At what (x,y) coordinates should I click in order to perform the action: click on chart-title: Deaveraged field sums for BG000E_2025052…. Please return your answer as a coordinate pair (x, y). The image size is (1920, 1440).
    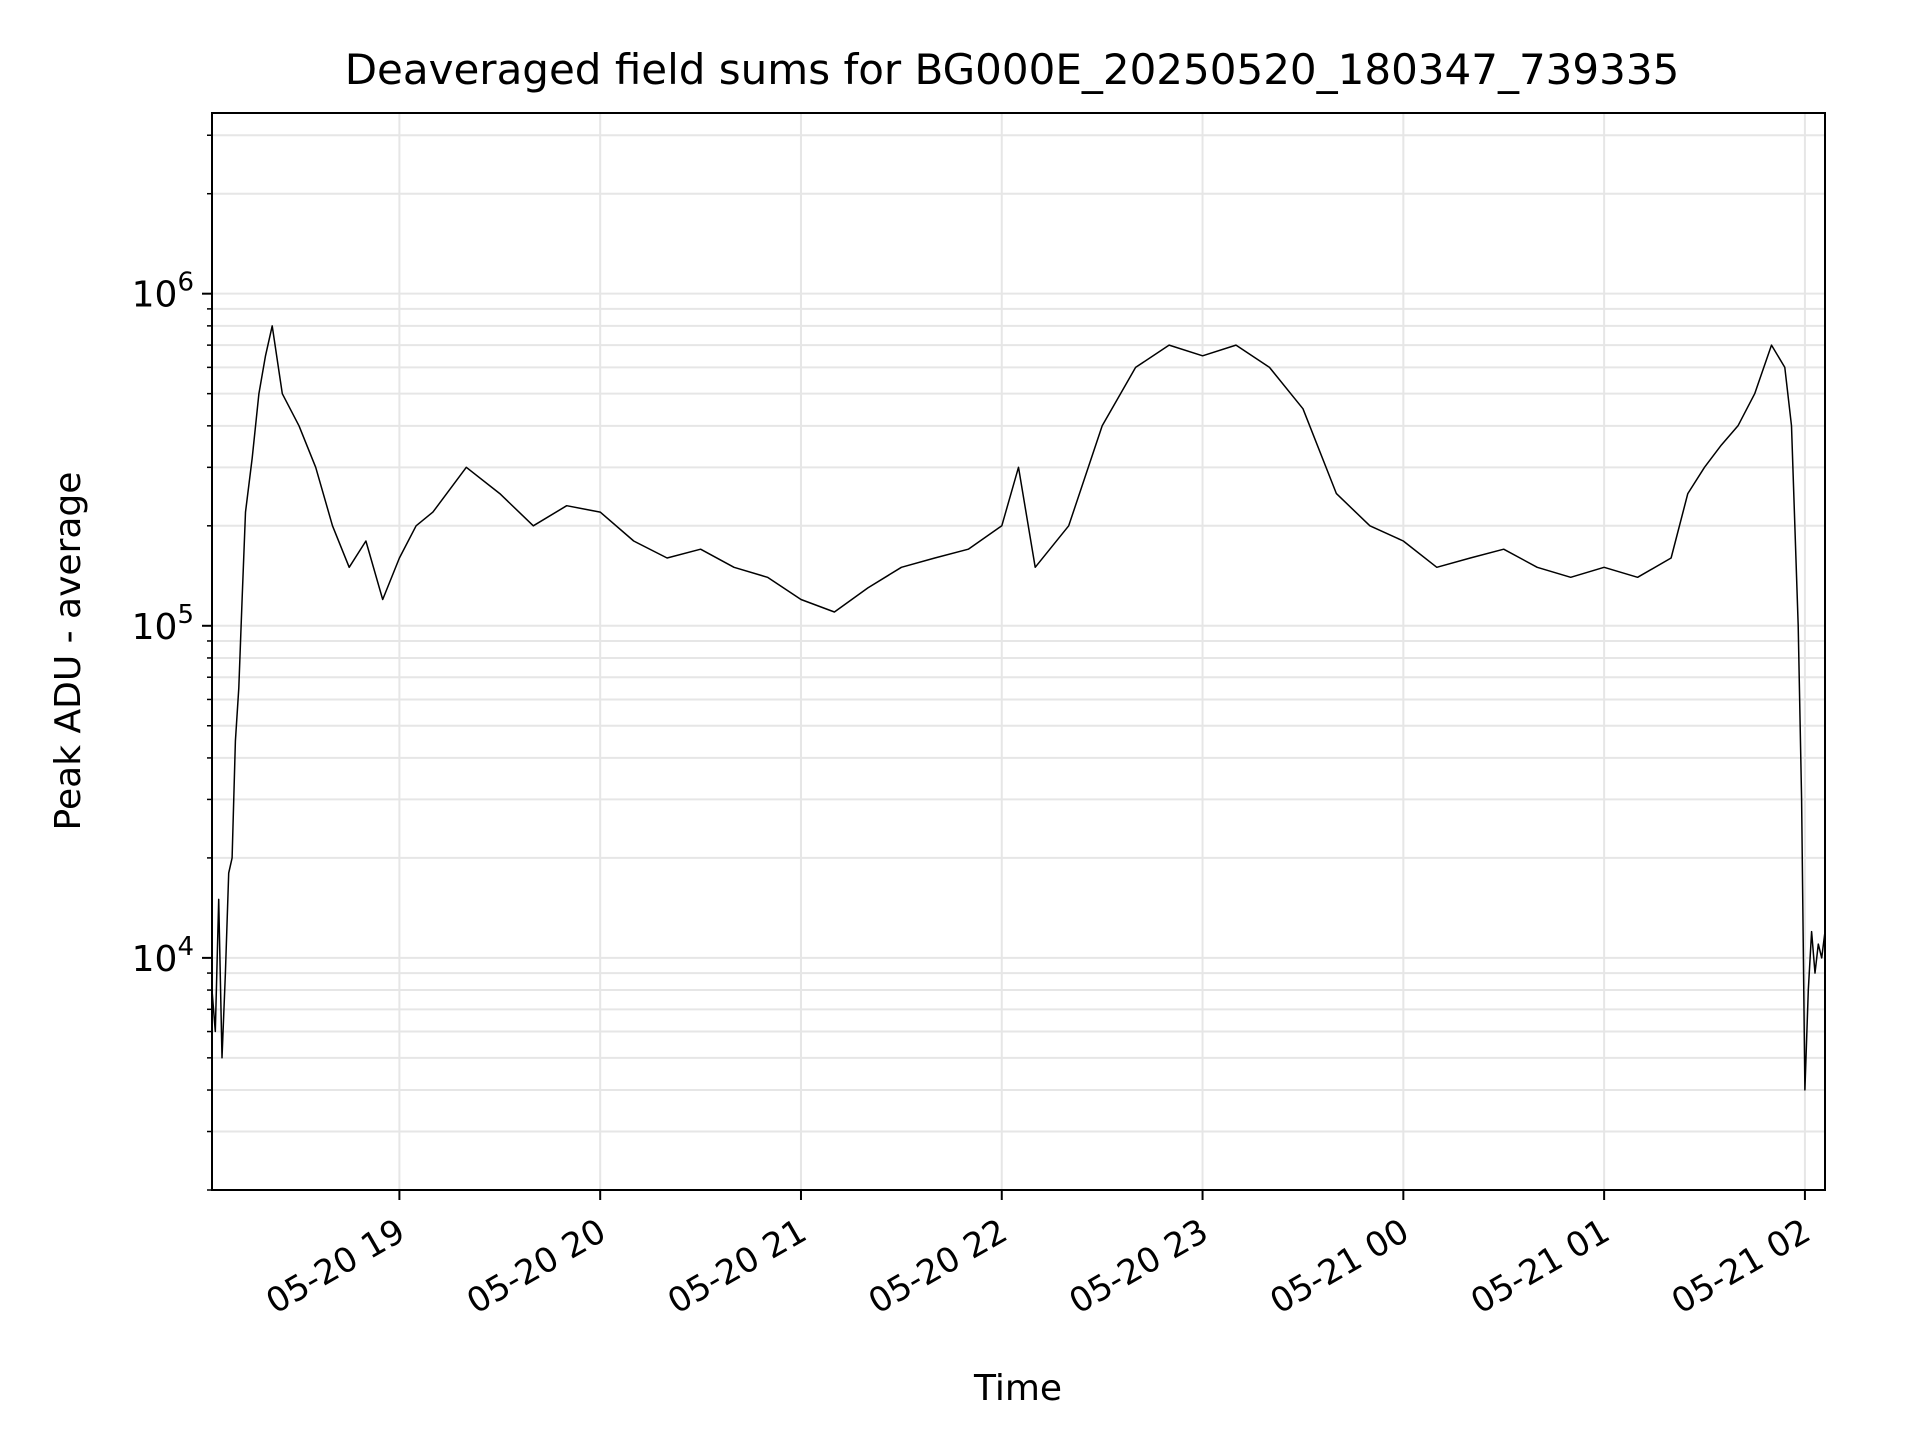
    Looking at the image, I should click on (1012, 69).